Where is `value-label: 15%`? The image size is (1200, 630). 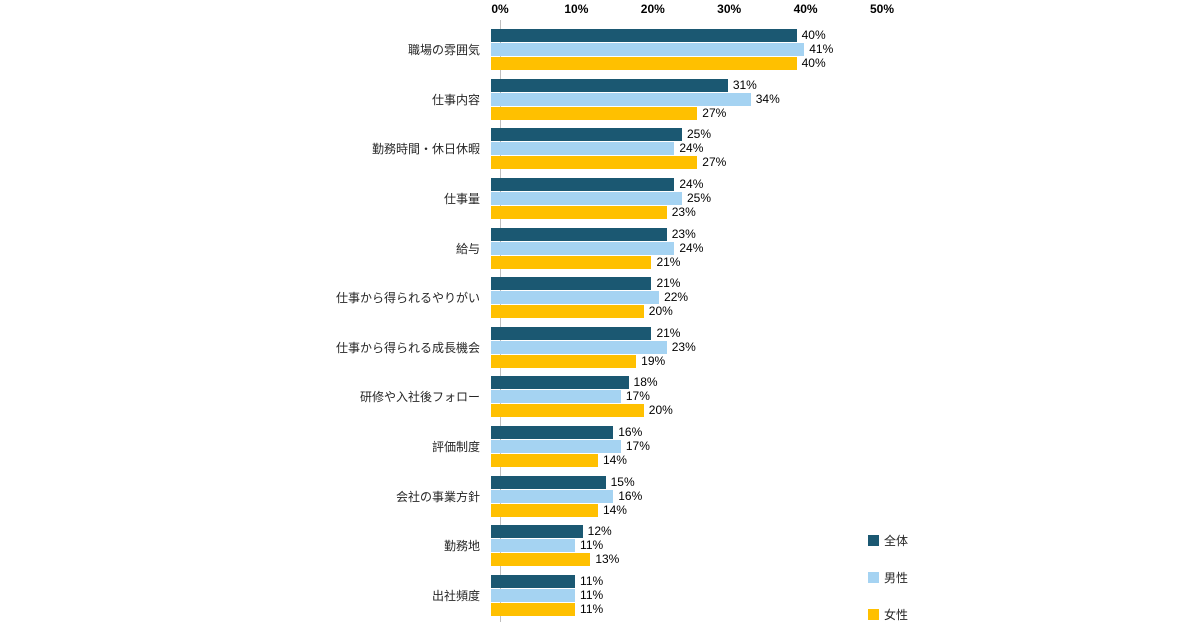
value-label: 15% is located at coordinates (622, 481).